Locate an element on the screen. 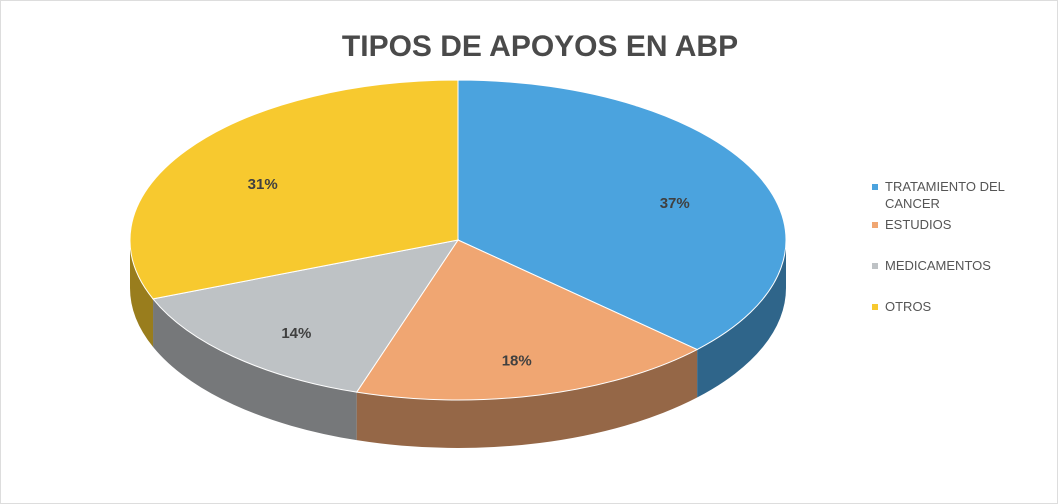  legend-label: OTROS is located at coordinates (908, 306).